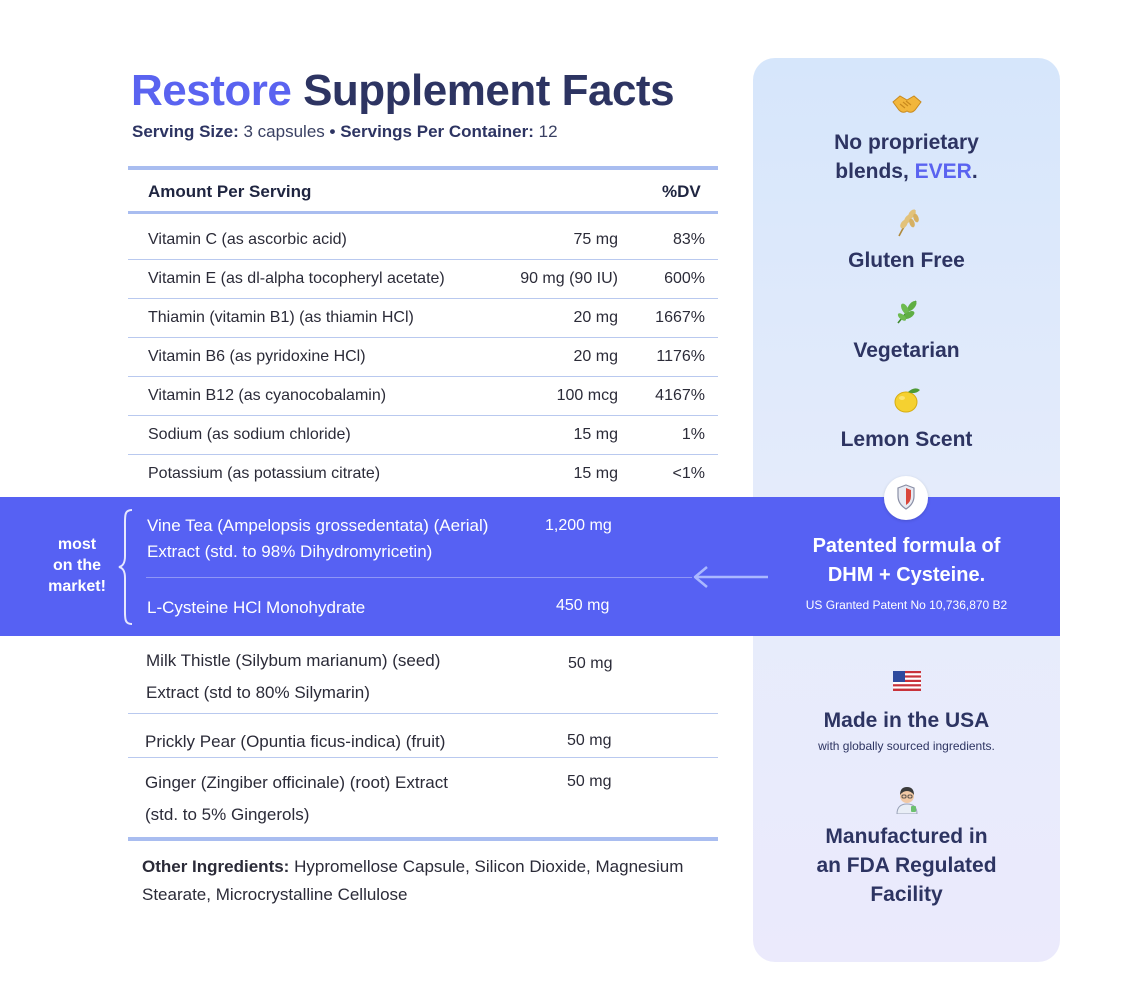 Image resolution: width=1136 pixels, height=990 pixels. Describe the element at coordinates (77, 544) in the screenshot. I see `side-label-line: most` at that location.